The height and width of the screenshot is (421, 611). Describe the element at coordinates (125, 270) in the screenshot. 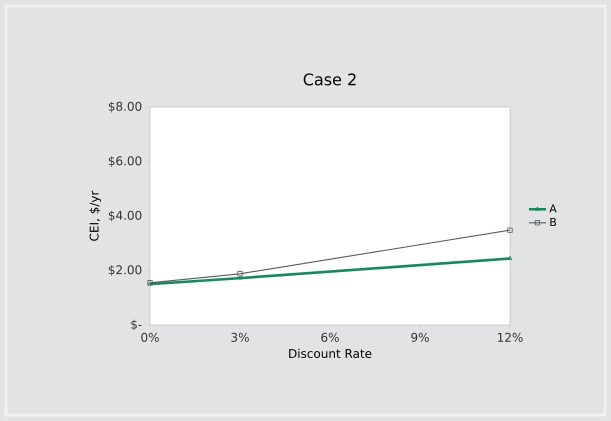

I see `y-tick-label: $2.00` at that location.